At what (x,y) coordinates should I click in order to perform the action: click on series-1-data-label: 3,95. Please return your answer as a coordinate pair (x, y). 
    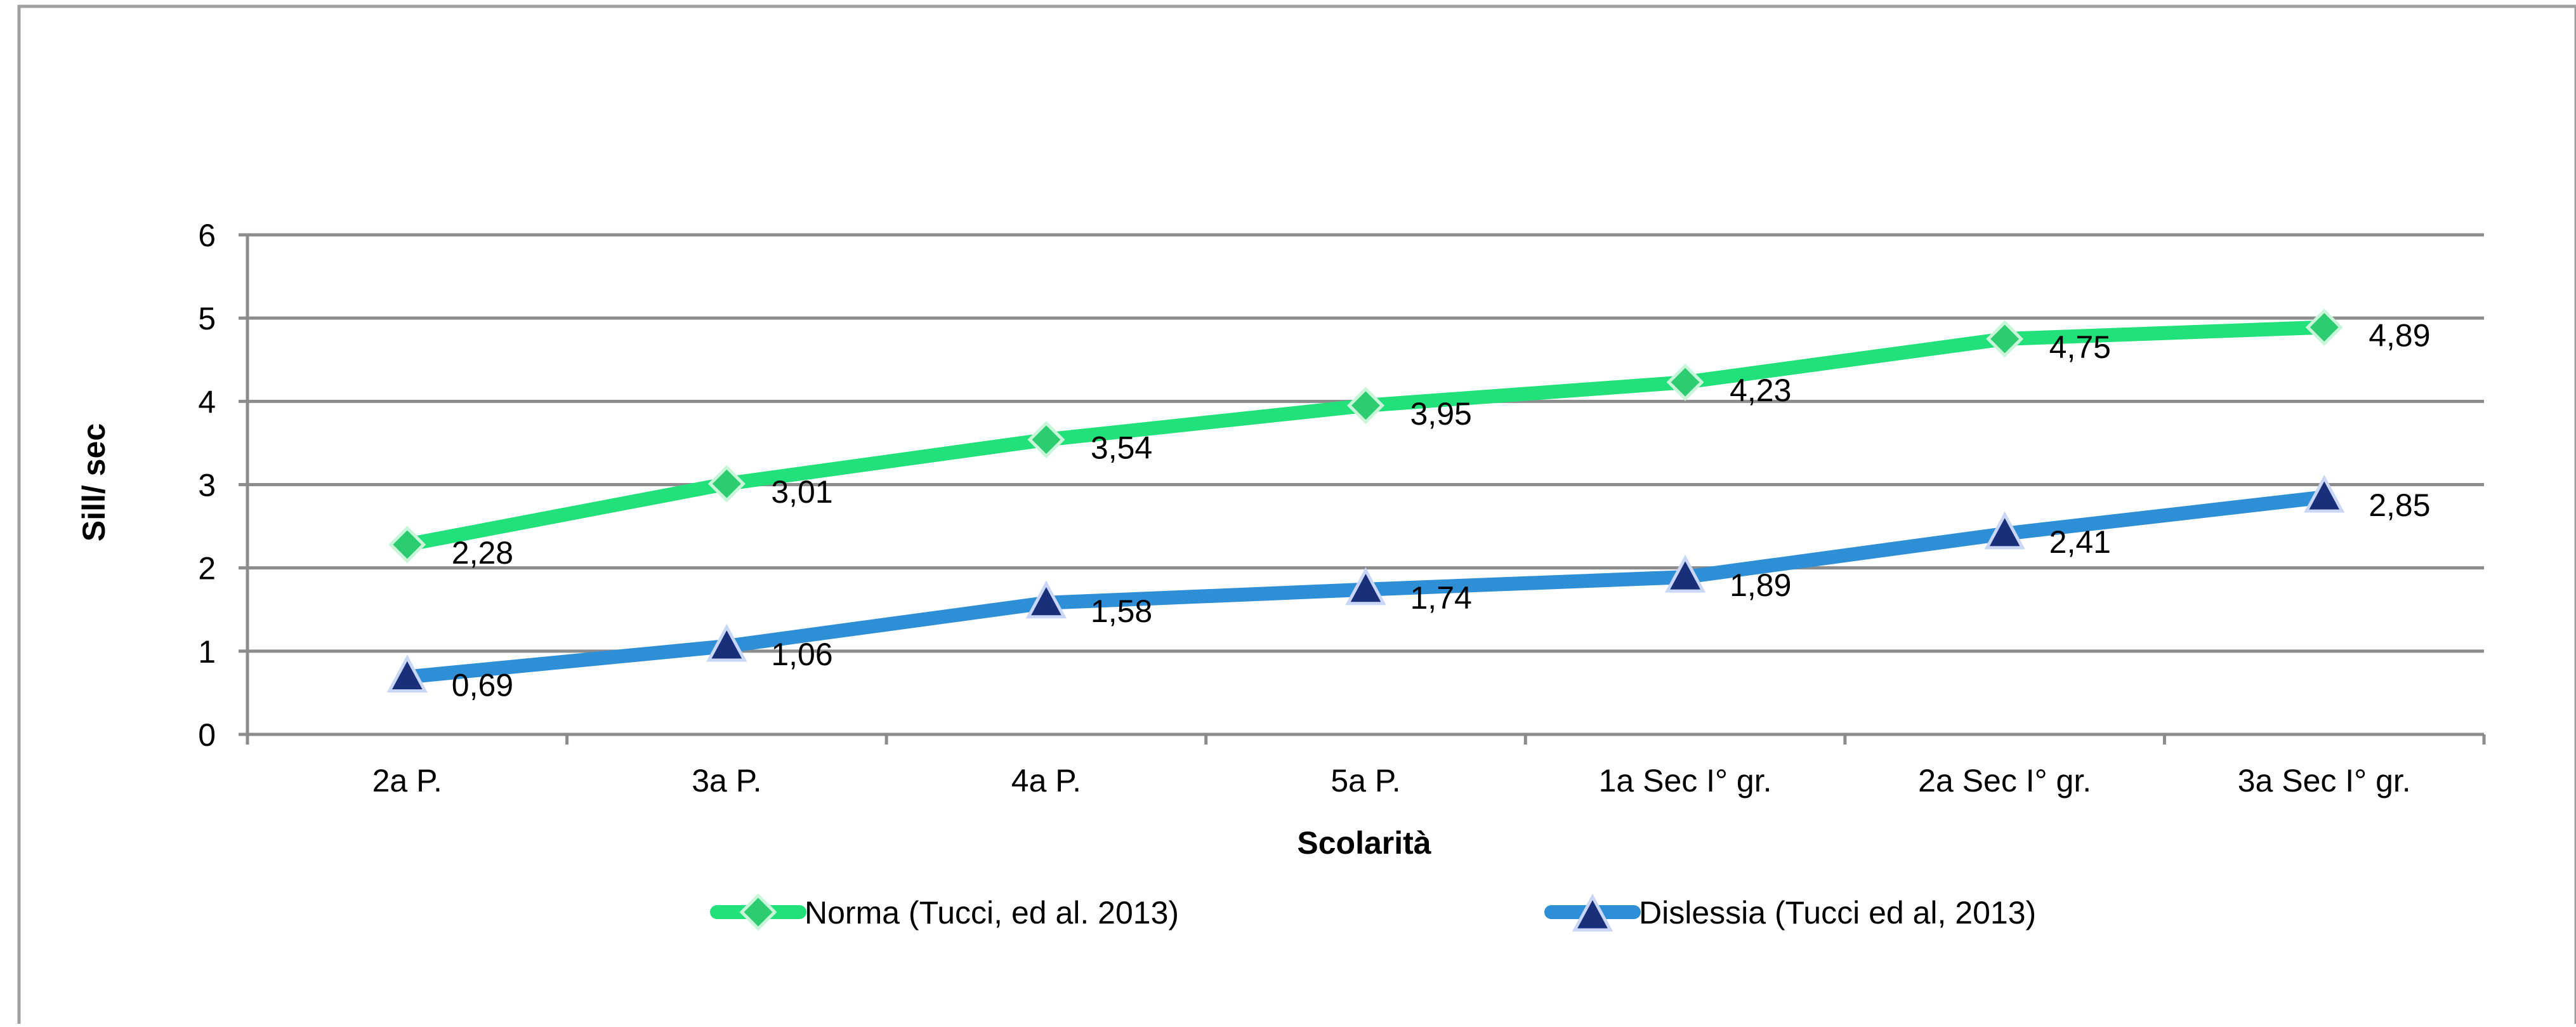
    Looking at the image, I should click on (1441, 414).